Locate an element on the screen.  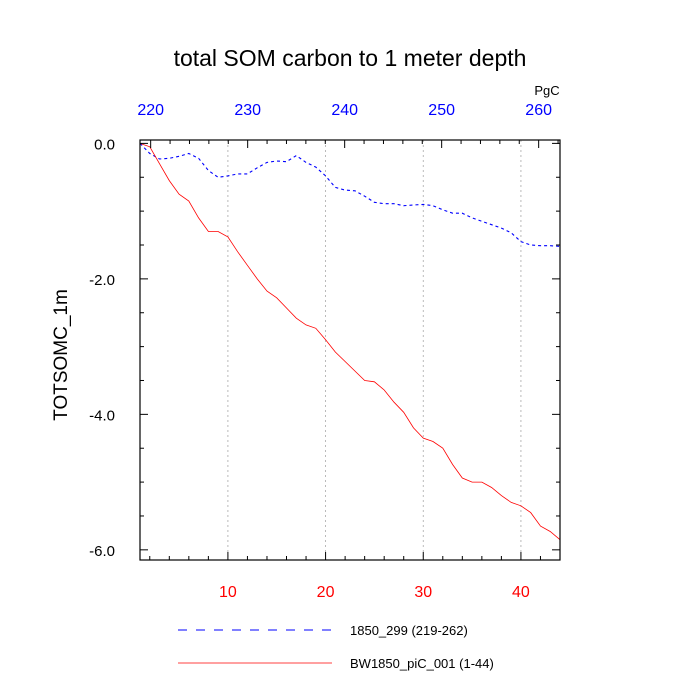
left-tick-label-2: -4.0 is located at coordinates (102, 415).